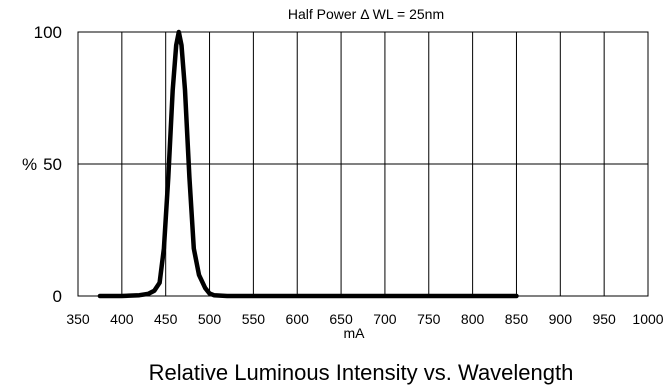 This screenshot has height=389, width=672. I want to click on y-axis-label: %, so click(29, 164).